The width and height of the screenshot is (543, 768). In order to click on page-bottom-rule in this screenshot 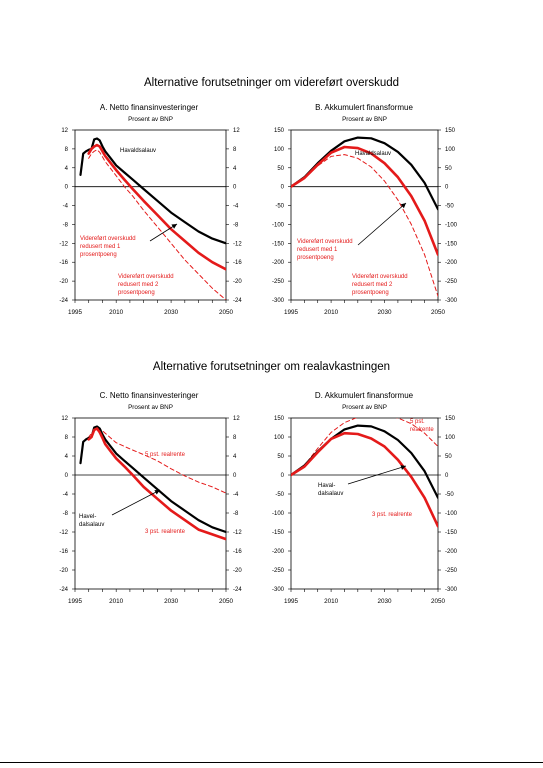, I will do `click(271, 762)`.